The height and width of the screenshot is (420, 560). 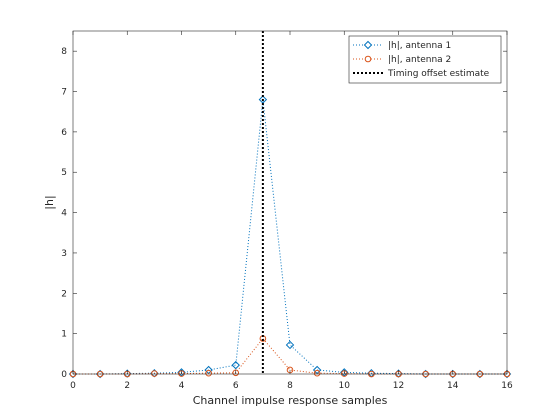 What do you see at coordinates (290, 386) in the screenshot?
I see `x-tick-label: 8` at bounding box center [290, 386].